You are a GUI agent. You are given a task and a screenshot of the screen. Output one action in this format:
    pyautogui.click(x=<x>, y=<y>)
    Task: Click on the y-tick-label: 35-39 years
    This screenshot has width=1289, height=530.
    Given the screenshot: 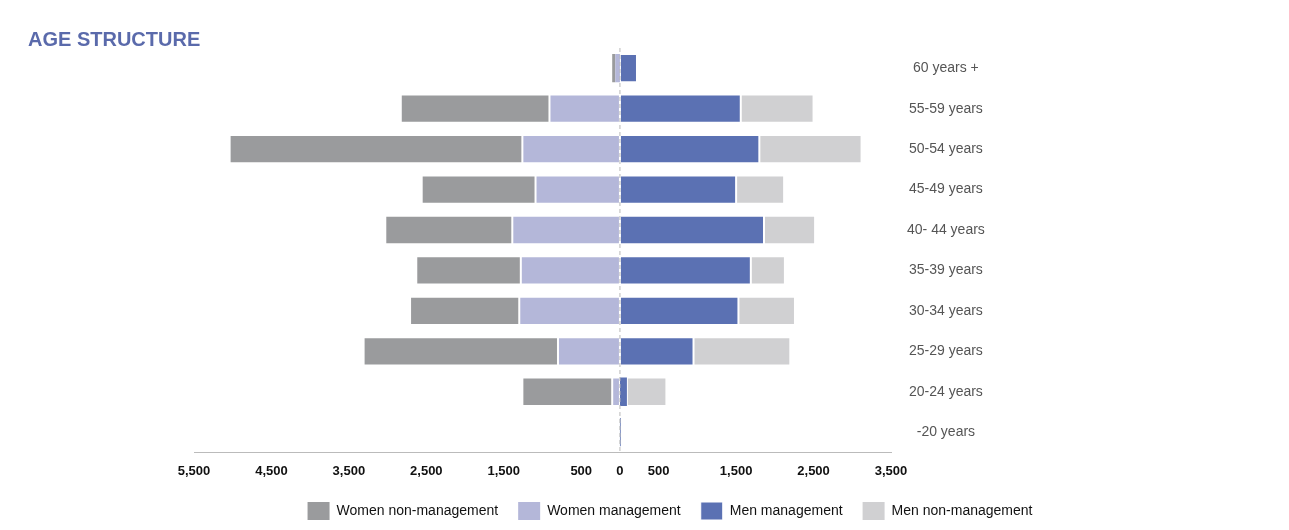 What is the action you would take?
    pyautogui.click(x=945, y=269)
    